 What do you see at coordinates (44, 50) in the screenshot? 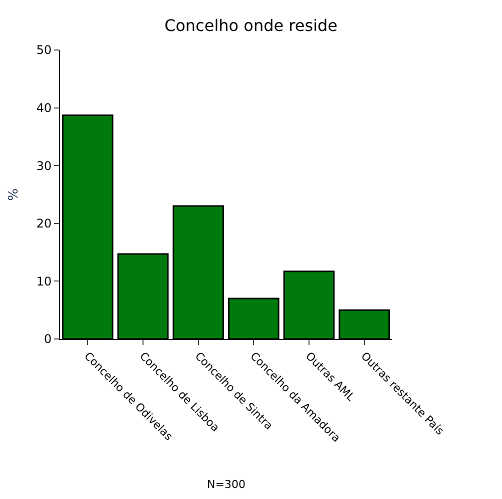
I see `y-tick-label: 50` at bounding box center [44, 50].